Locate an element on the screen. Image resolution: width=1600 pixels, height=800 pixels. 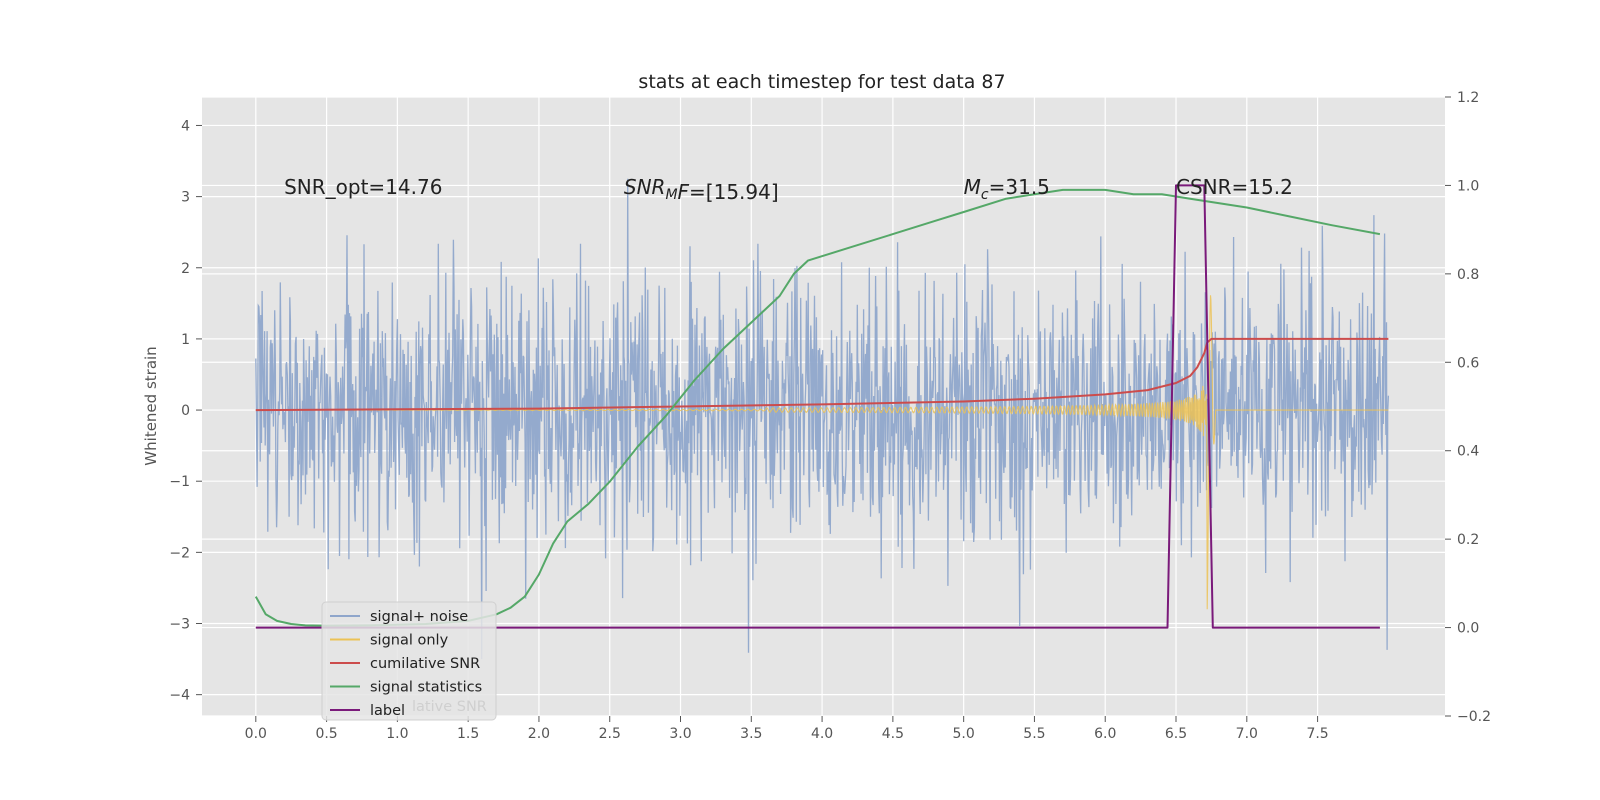
y2-tick-label: −0.2 is located at coordinates (1474, 717).